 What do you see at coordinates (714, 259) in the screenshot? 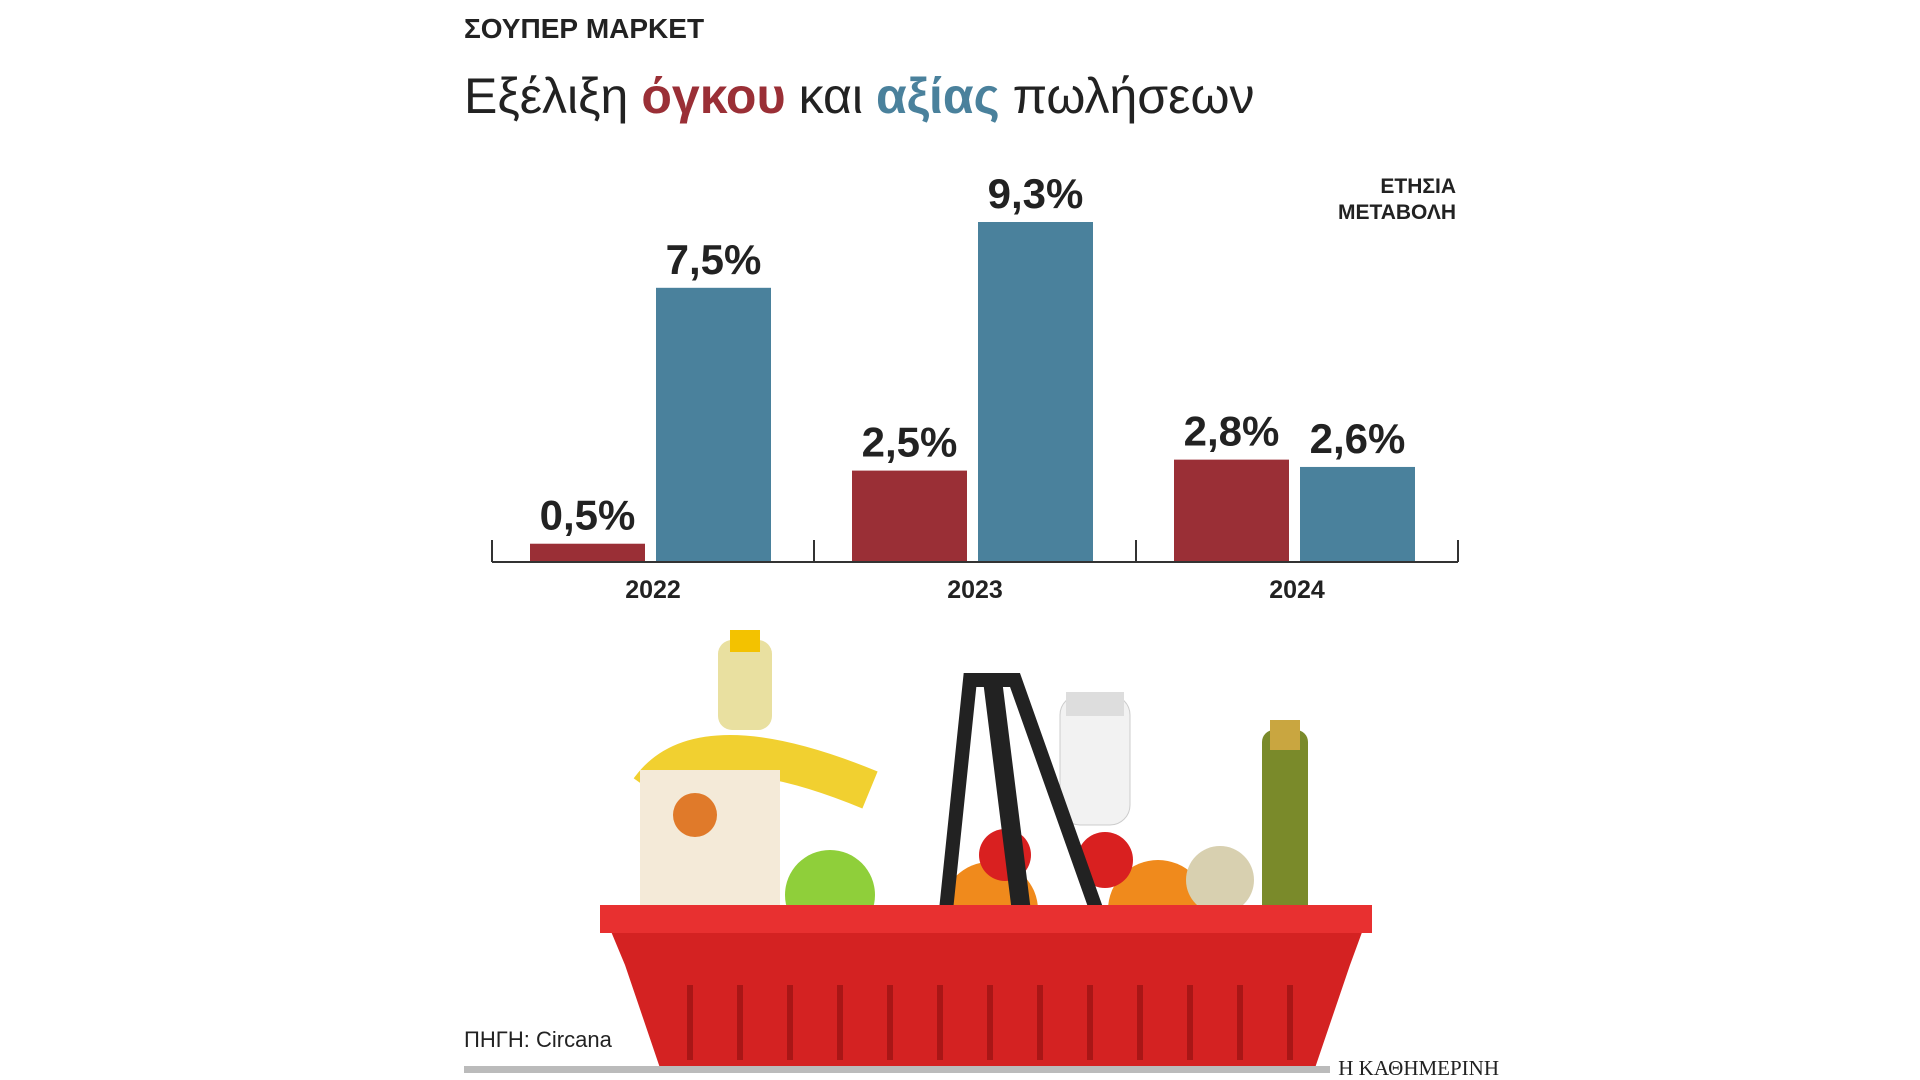
I see `value-label: 7,5%` at bounding box center [714, 259].